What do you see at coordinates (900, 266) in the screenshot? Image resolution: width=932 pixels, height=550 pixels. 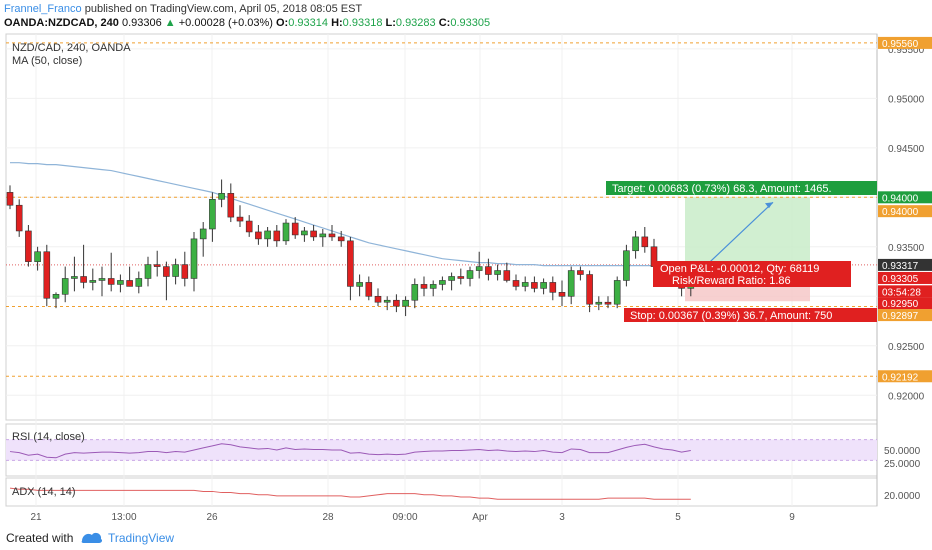 I see `price-level-tag-text: 0.93317` at bounding box center [900, 266].